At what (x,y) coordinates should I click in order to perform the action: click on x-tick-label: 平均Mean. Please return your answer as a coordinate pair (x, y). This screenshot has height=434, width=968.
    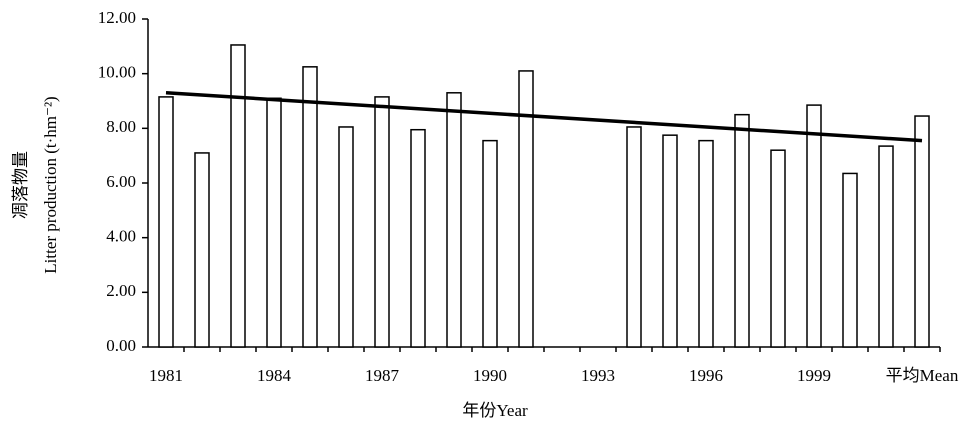
    Looking at the image, I should click on (922, 375).